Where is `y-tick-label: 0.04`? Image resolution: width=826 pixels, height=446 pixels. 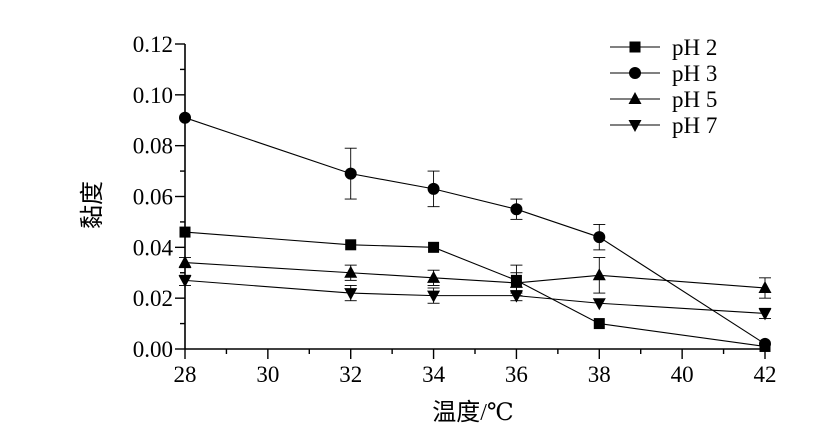 y-tick-label: 0.04 is located at coordinates (153, 247).